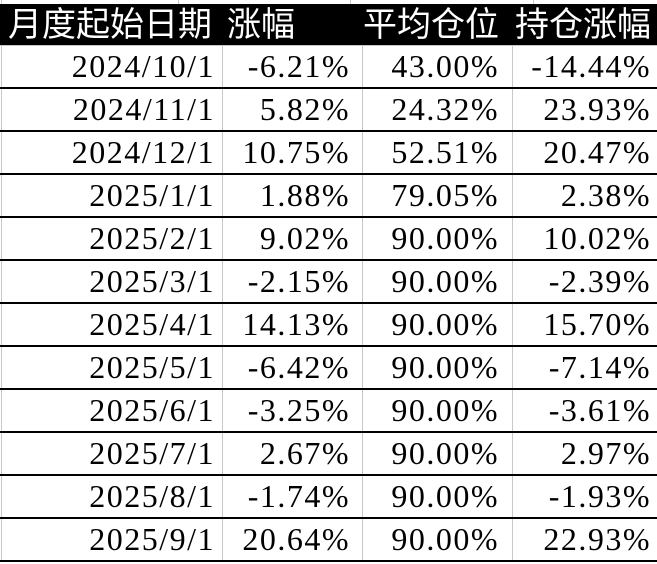  I want to click on table-row: 2025/9/1 20.64% 90.00% 22.93%, so click(328, 540).